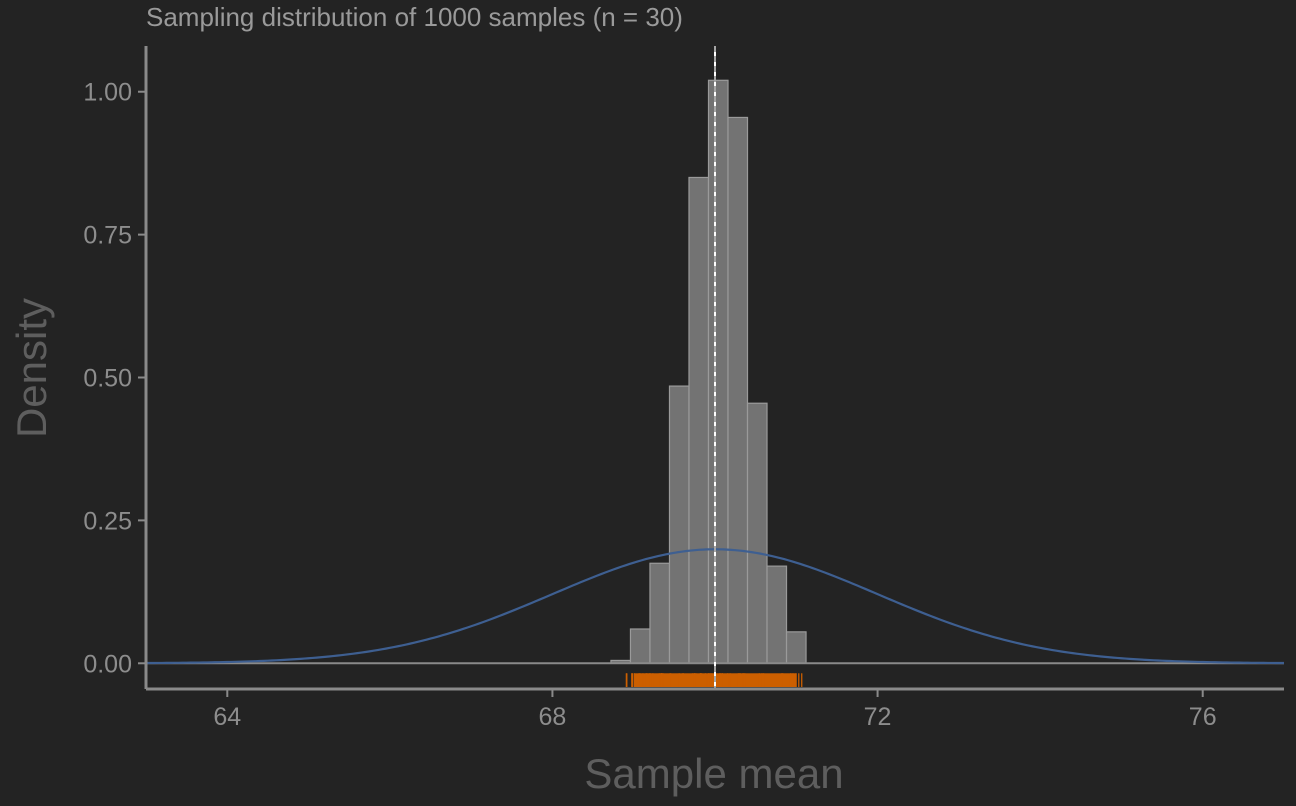 This screenshot has height=806, width=1296. I want to click on x-tick-label: 64, so click(227, 717).